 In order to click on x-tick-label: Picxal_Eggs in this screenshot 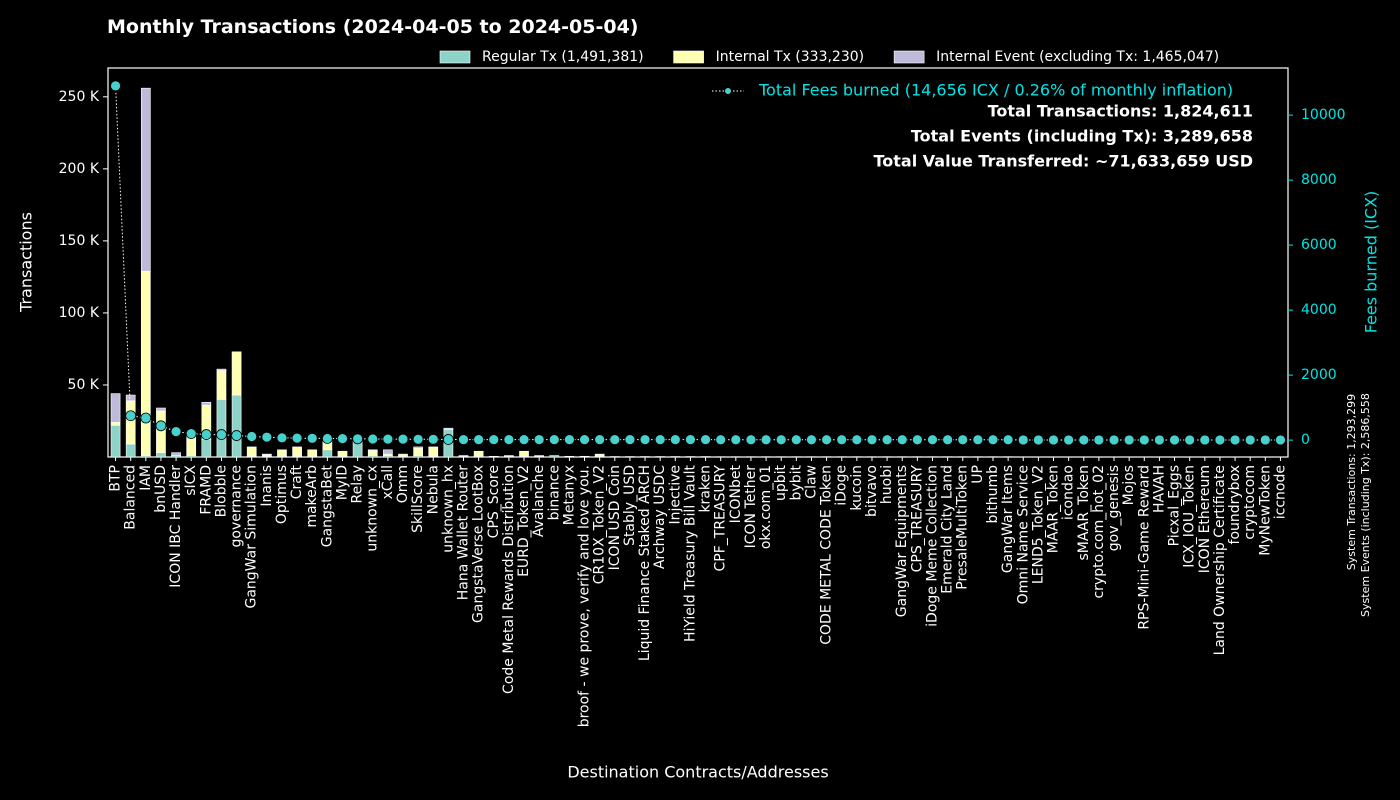, I will do `click(1175, 505)`.